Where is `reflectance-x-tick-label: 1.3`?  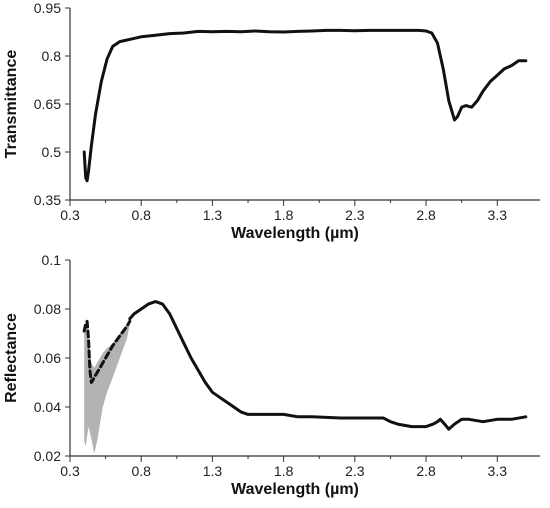
reflectance-x-tick-label: 1.3 is located at coordinates (213, 471).